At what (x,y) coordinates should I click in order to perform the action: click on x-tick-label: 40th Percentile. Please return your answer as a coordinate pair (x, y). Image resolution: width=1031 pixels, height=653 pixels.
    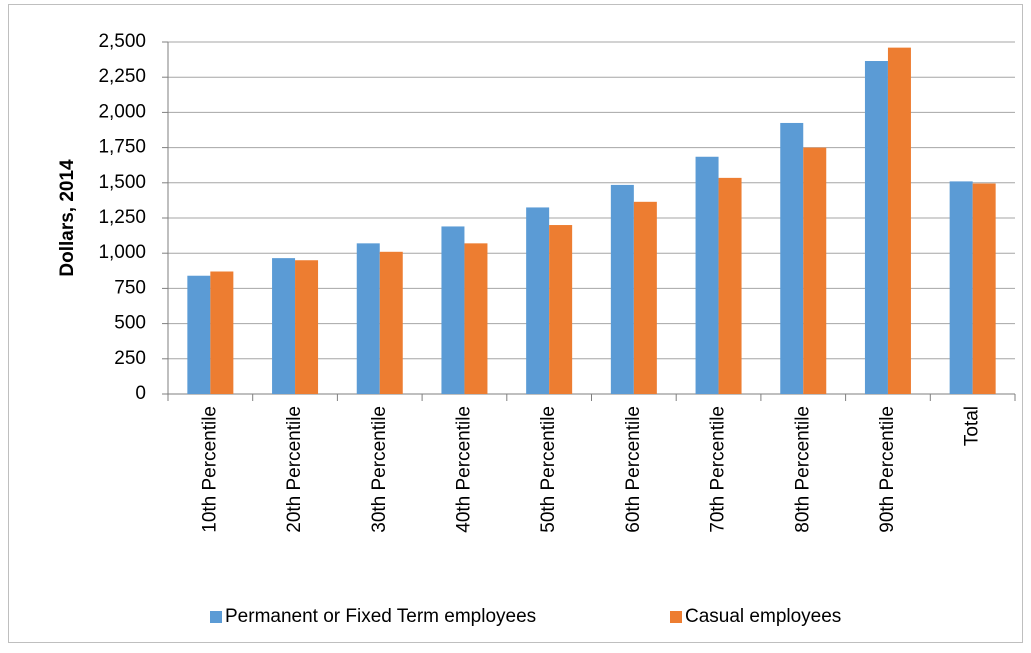
    Looking at the image, I should click on (463, 469).